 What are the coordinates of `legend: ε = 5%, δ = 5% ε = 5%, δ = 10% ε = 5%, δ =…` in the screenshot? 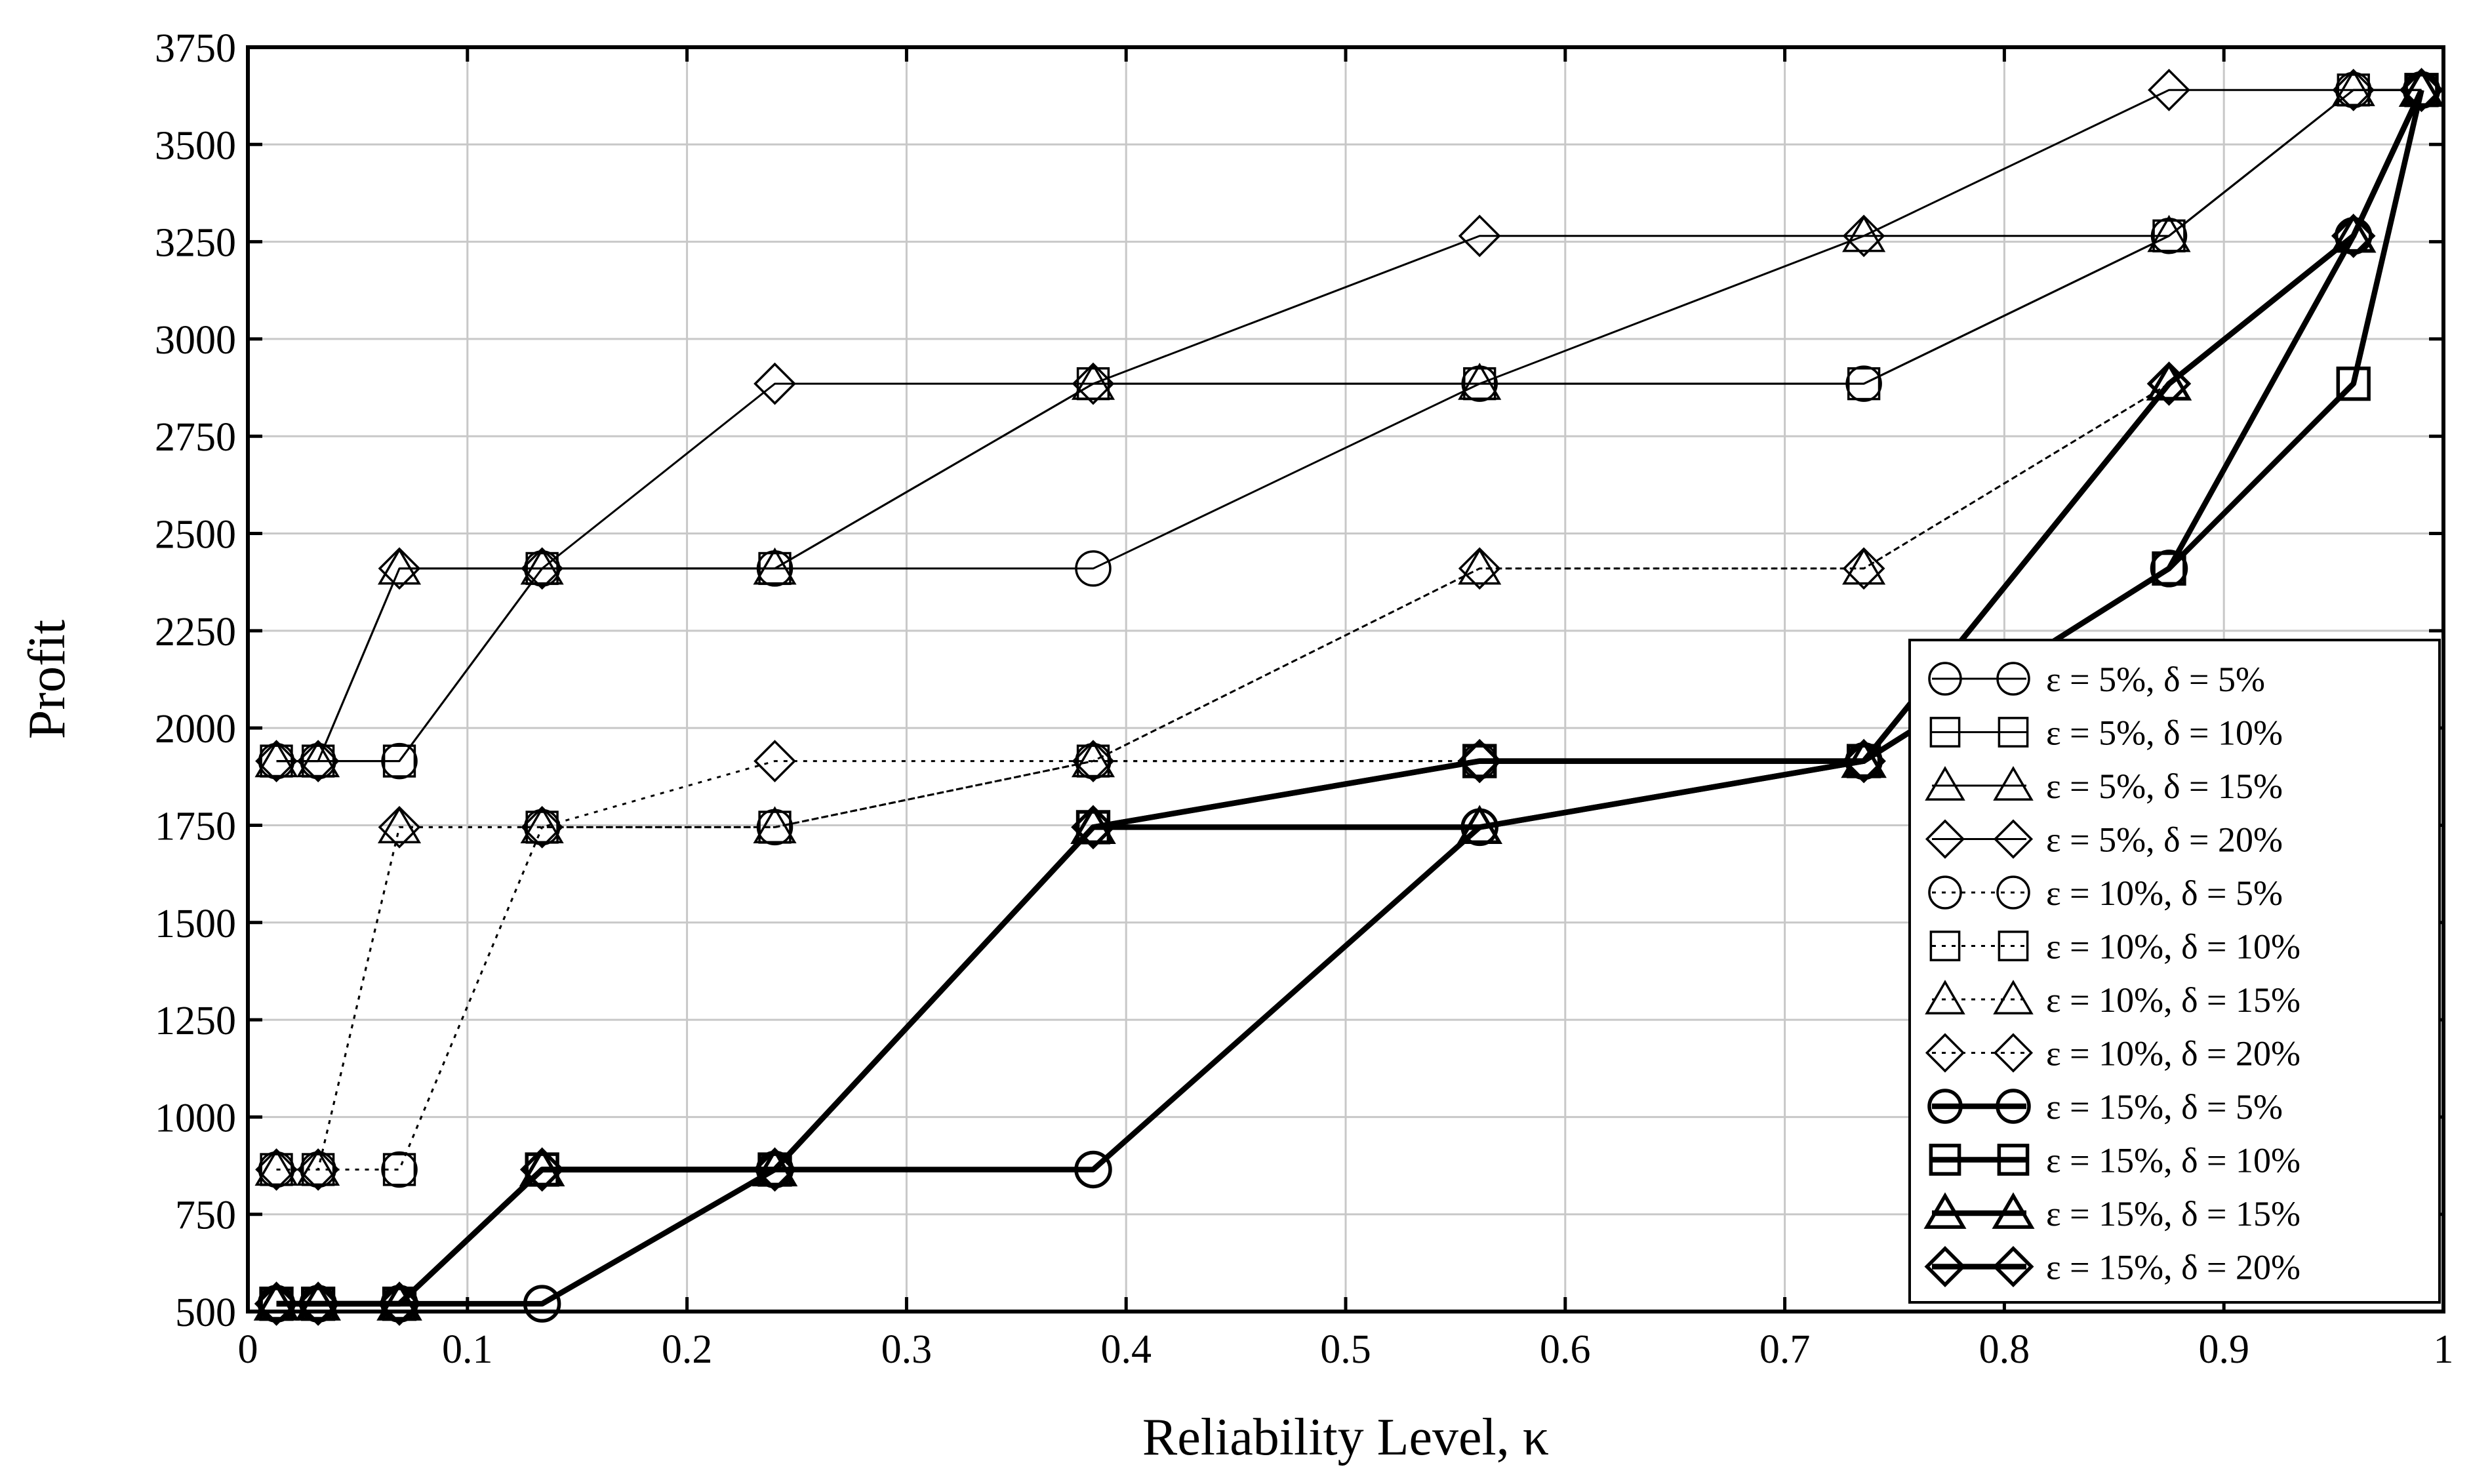 It's located at (2174, 971).